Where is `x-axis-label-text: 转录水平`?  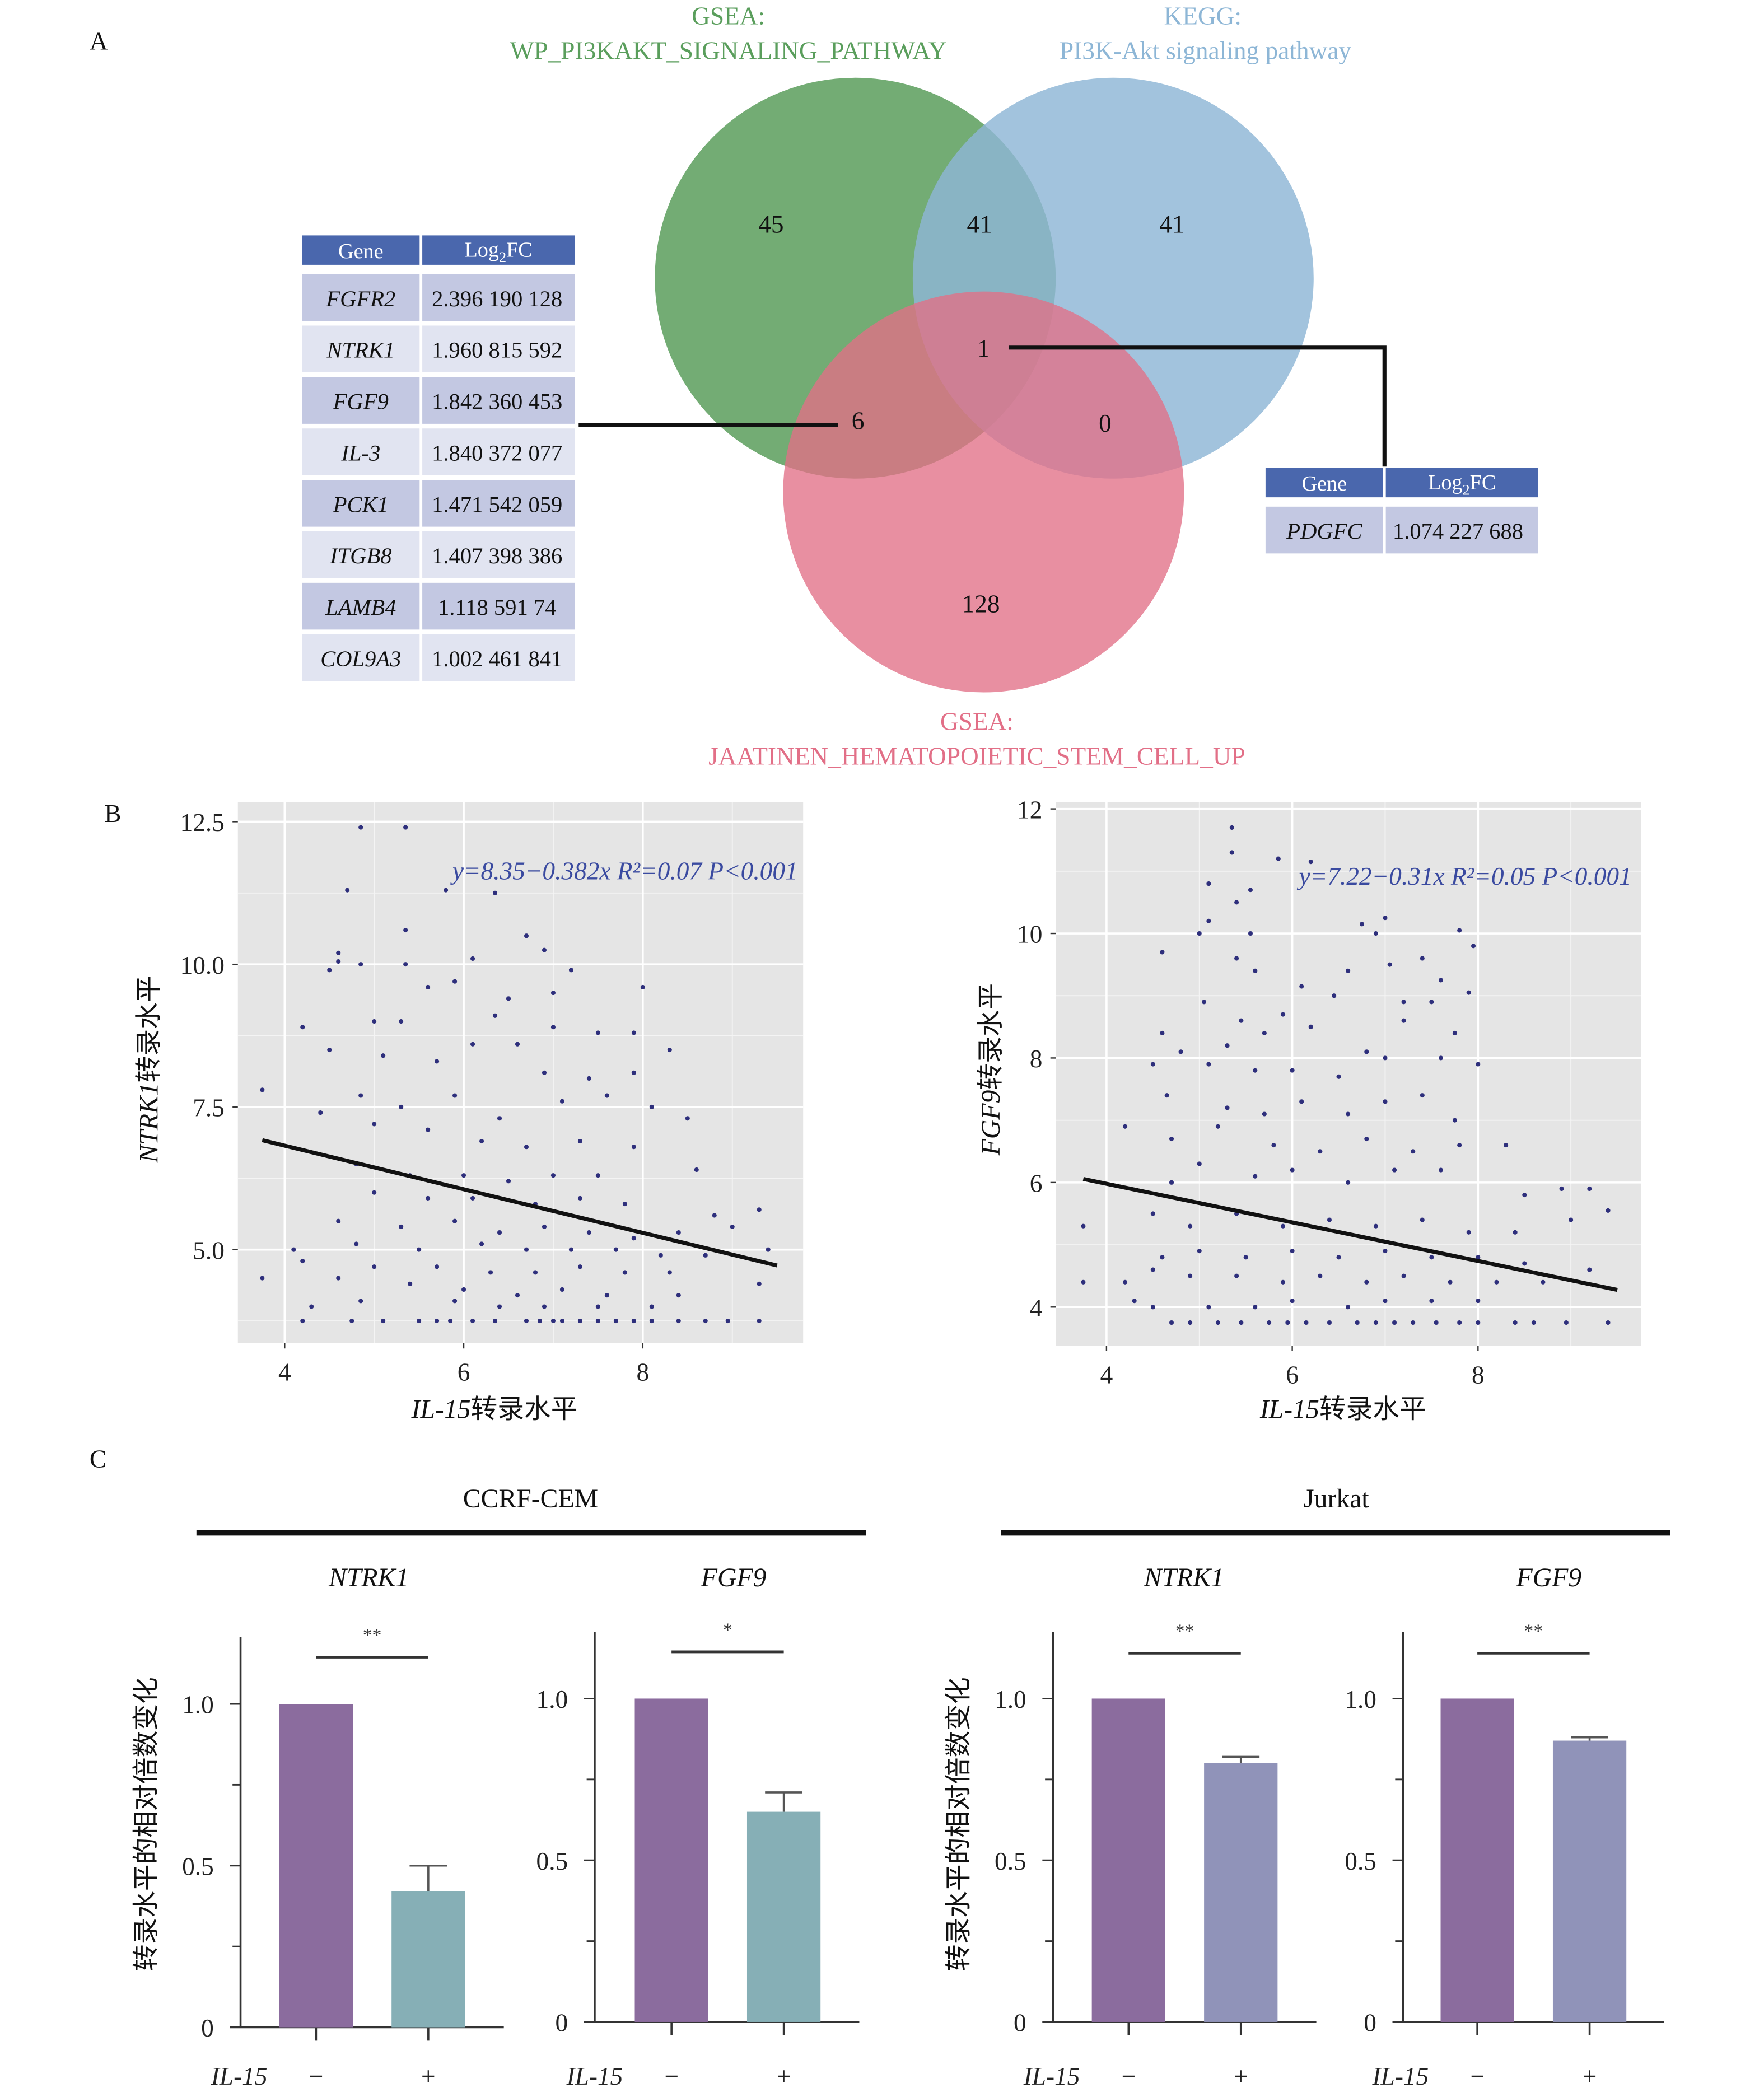 x-axis-label-text: 转录水平 is located at coordinates (1373, 1409).